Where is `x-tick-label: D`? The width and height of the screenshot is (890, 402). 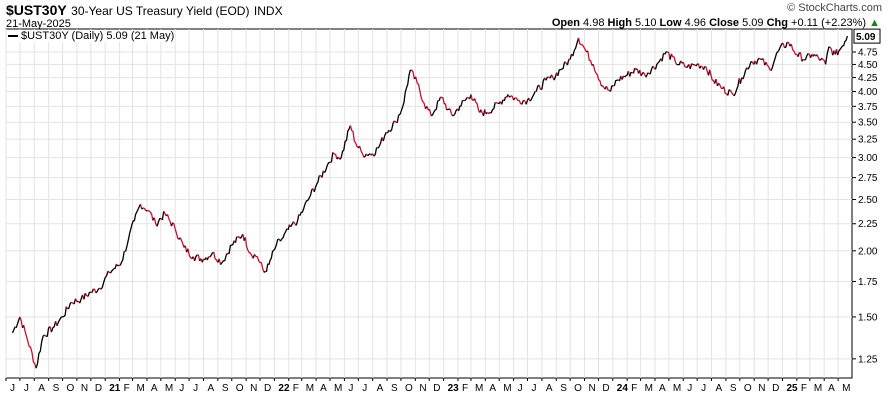
x-tick-label: D is located at coordinates (775, 388).